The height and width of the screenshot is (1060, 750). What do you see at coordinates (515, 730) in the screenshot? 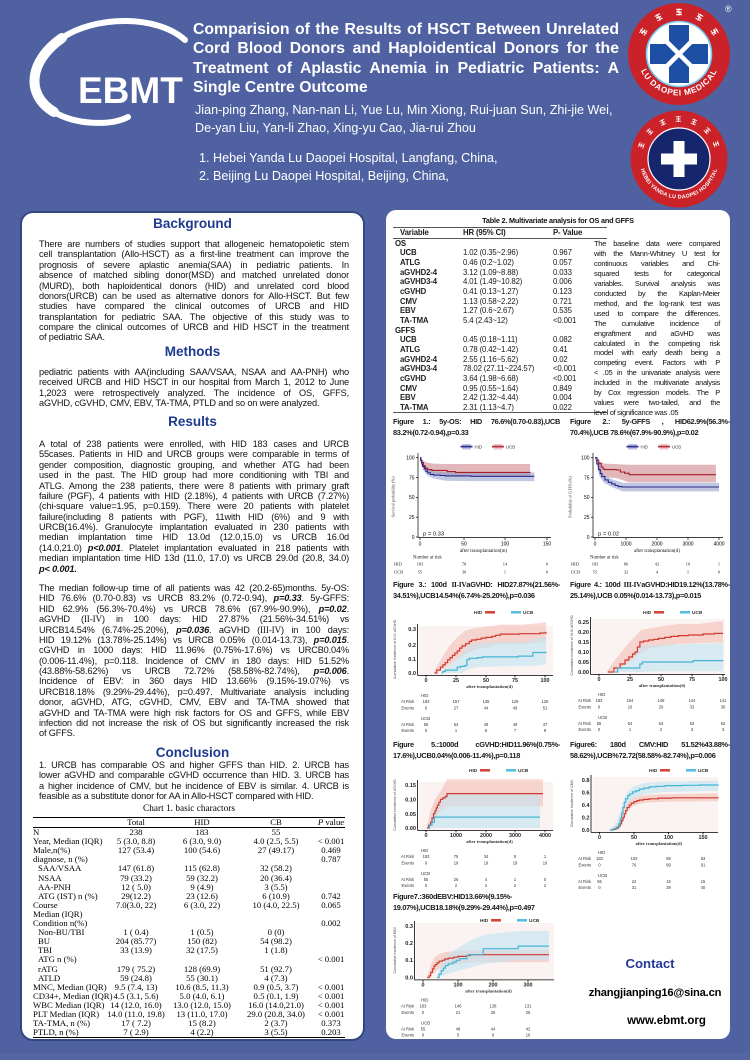
I see `svg-text: 7` at bounding box center [515, 730].